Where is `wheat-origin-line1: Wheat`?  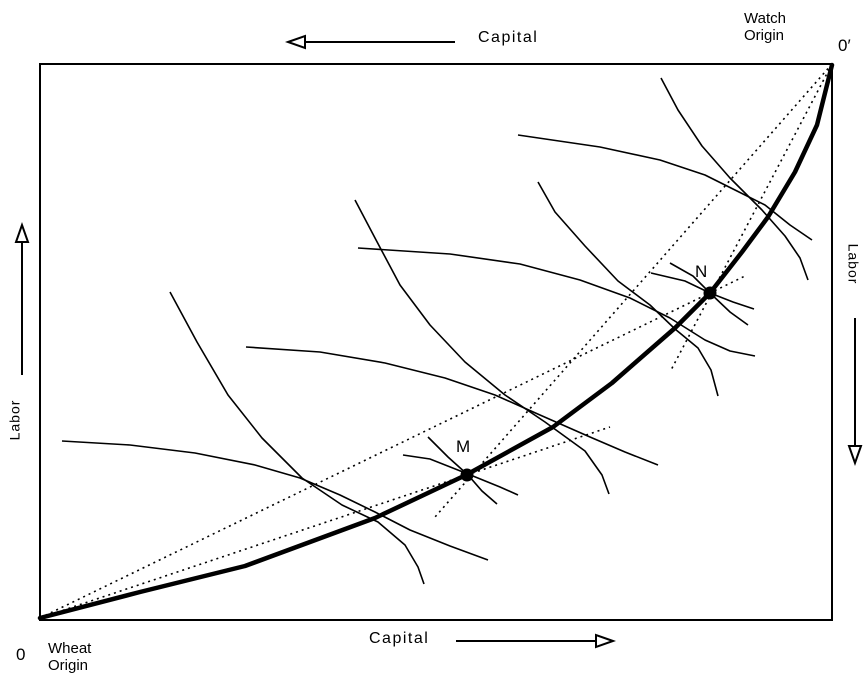
wheat-origin-line1: Wheat is located at coordinates (70, 648).